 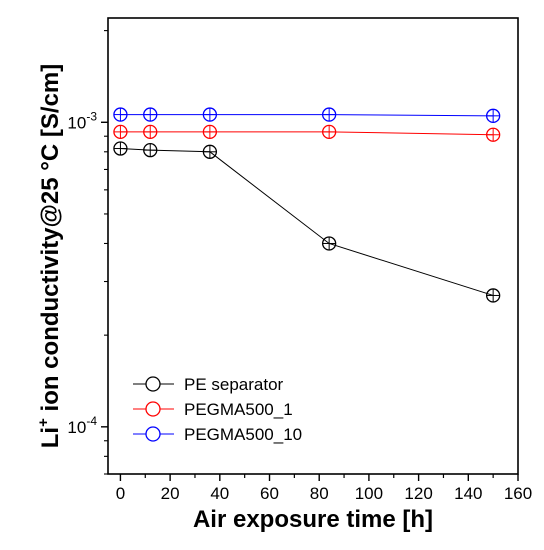 What do you see at coordinates (170, 493) in the screenshot?
I see `x-tick-label: 20` at bounding box center [170, 493].